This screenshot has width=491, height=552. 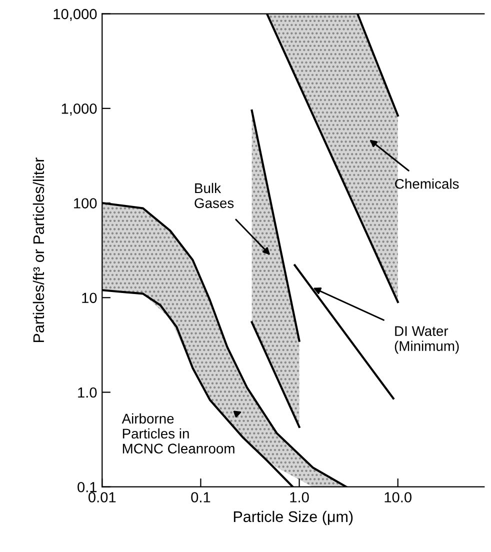 I want to click on y-axis-title: Particles/ft³ or Particles/liter, so click(x=38, y=250).